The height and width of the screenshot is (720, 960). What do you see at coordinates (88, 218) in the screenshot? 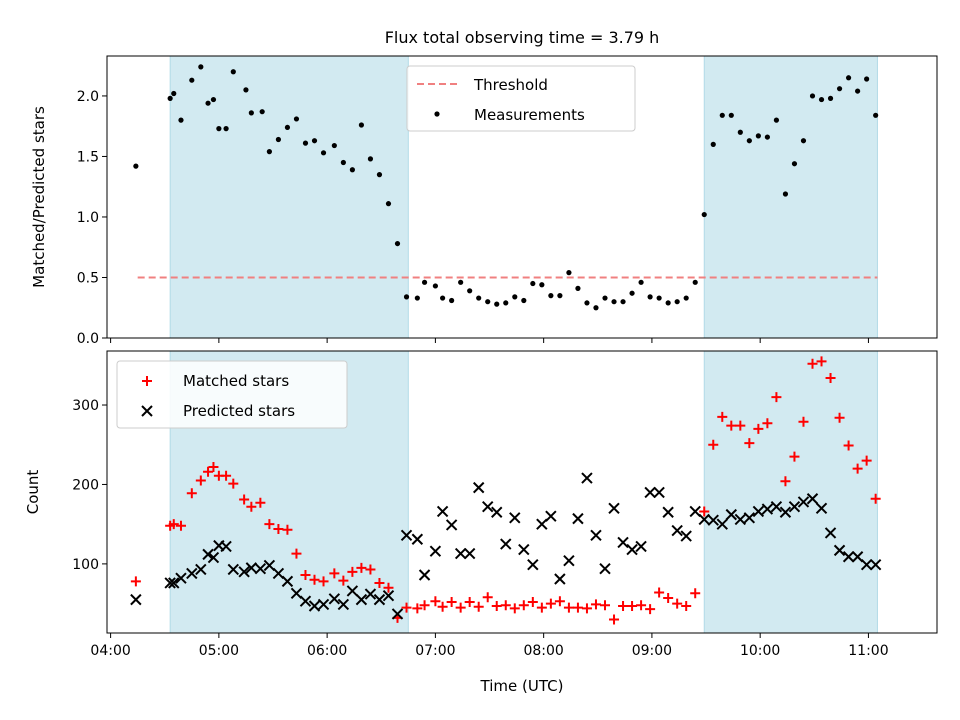
I see `y-tick-label: 1.0` at bounding box center [88, 218].